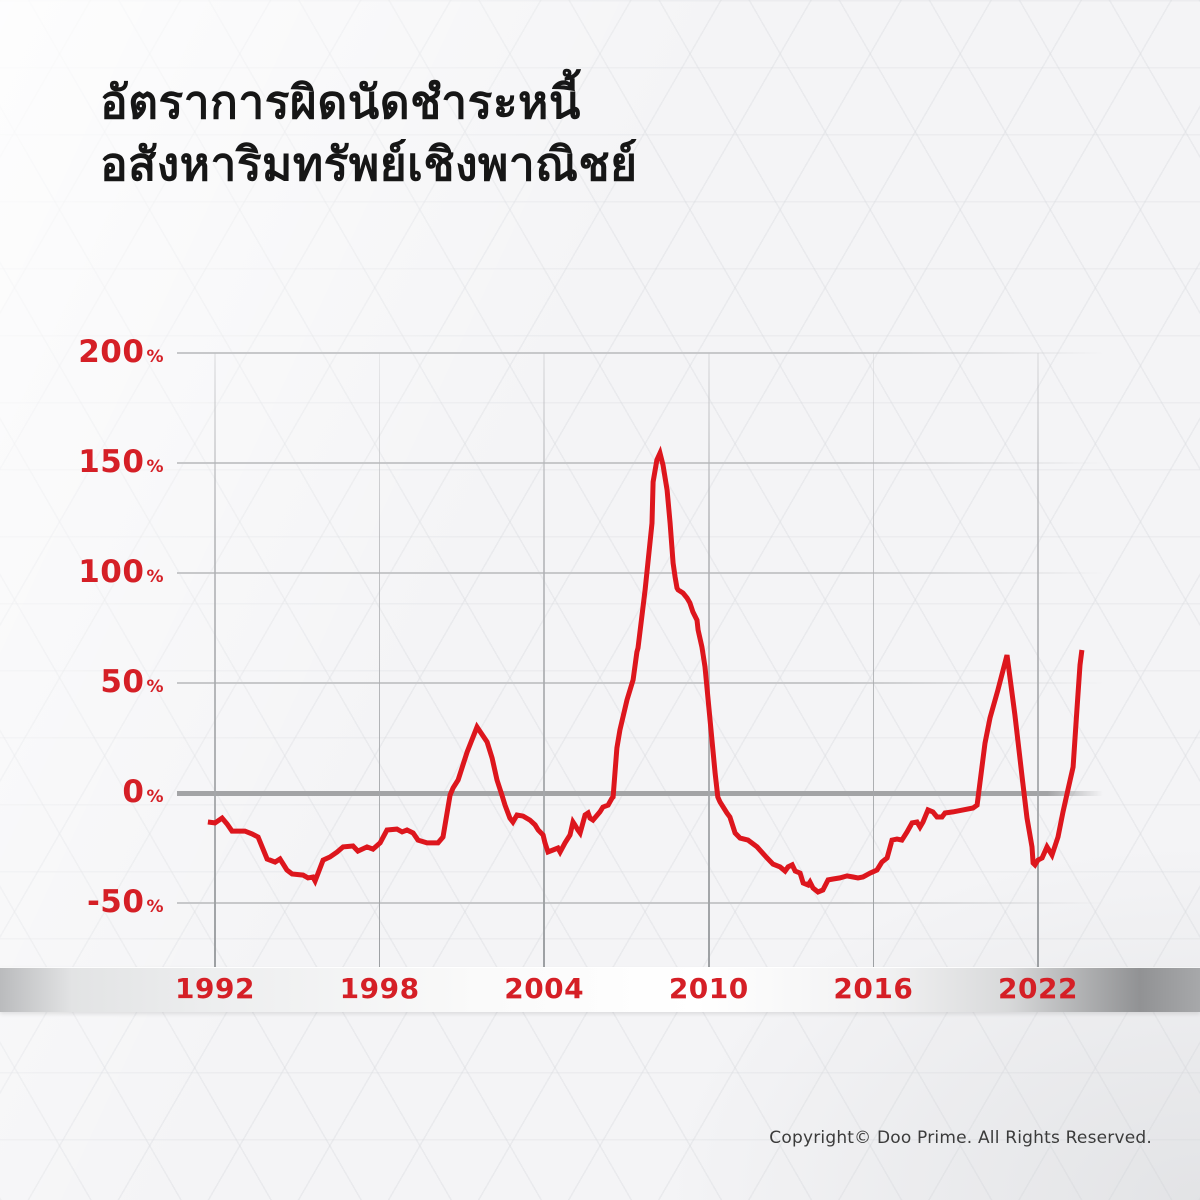 This screenshot has width=1200, height=1200. Describe the element at coordinates (379, 988) in the screenshot. I see `x-axis-label: 1998` at that location.